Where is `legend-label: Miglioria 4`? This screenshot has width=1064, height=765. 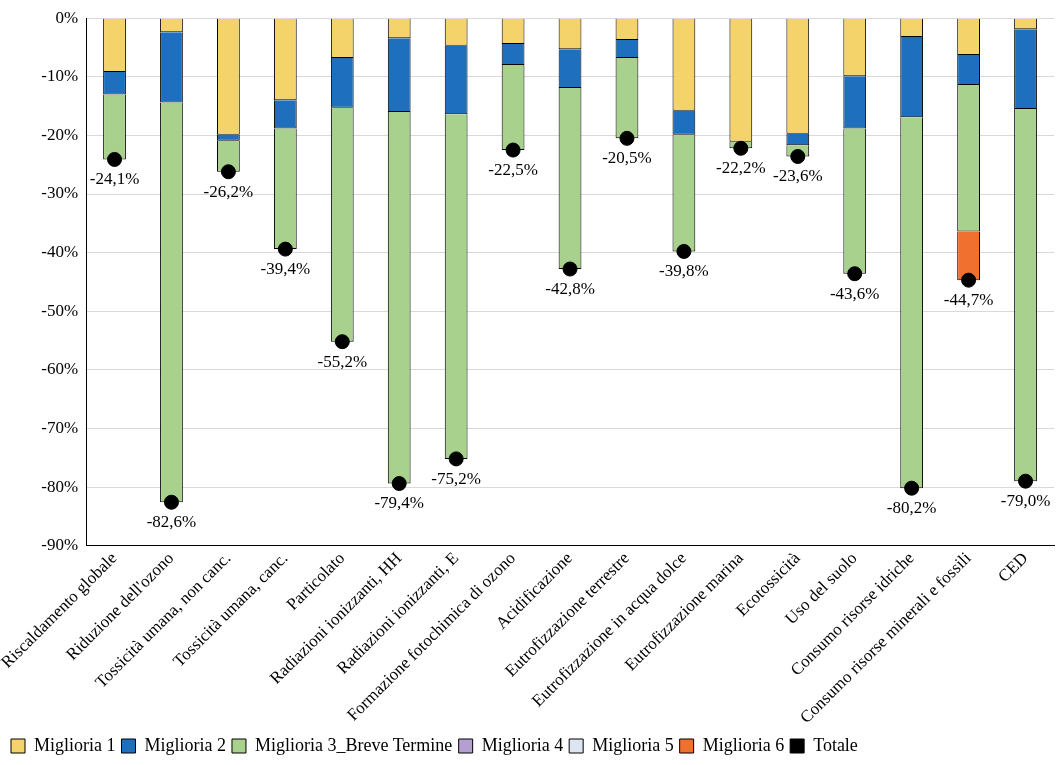
legend-label: Miglioria 4 is located at coordinates (522, 744).